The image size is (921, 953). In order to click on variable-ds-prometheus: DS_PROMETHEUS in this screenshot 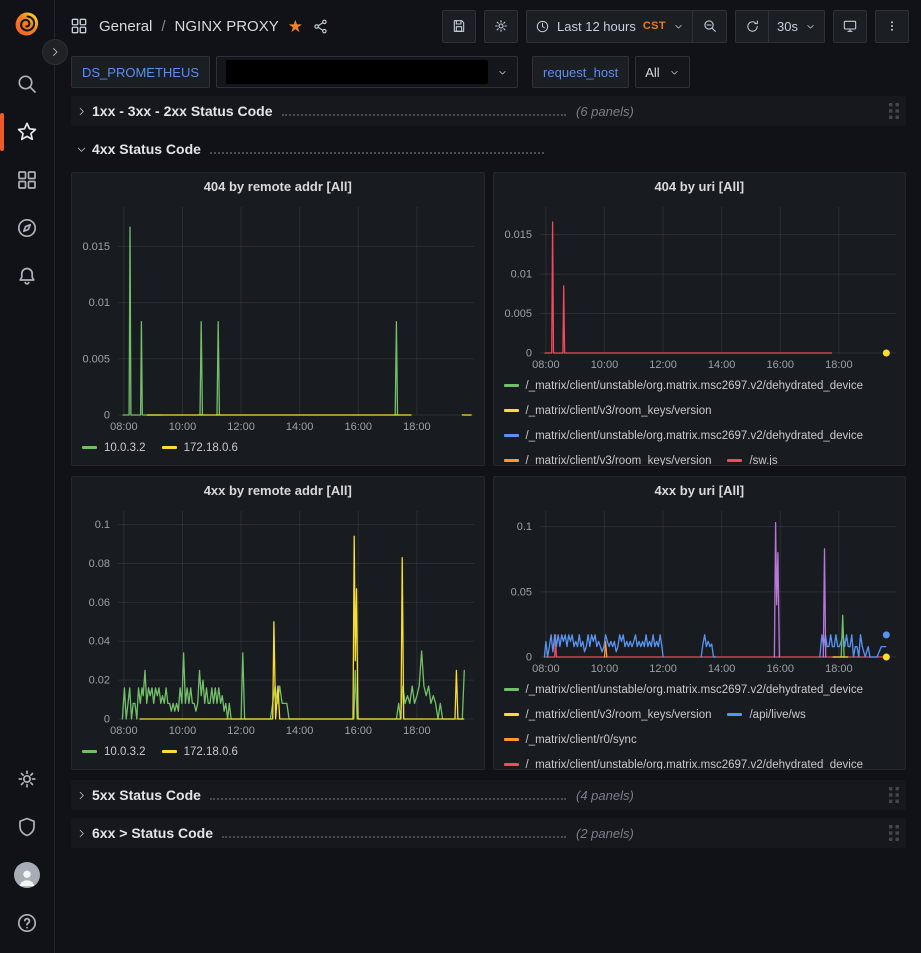, I will do `click(295, 72)`.